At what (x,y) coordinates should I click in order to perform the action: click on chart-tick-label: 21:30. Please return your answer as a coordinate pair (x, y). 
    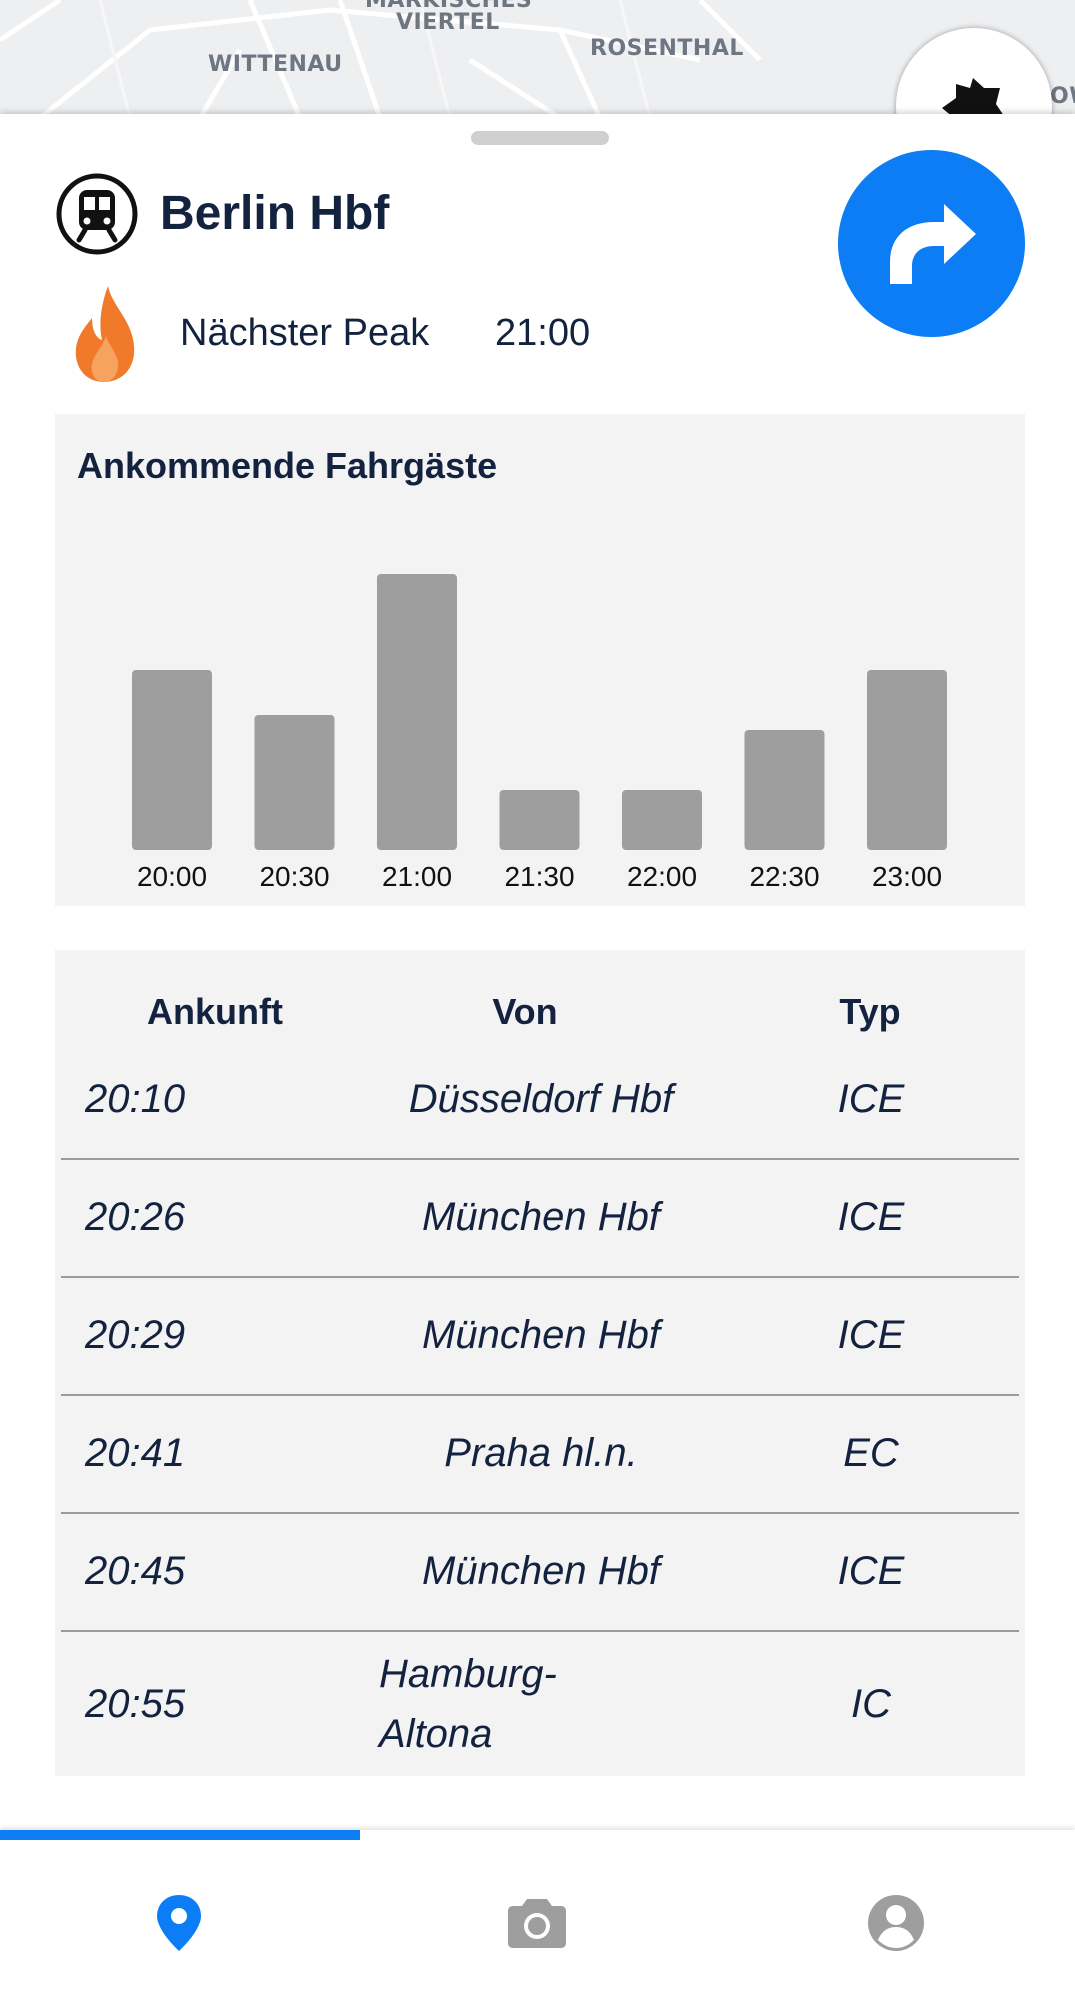
    Looking at the image, I should click on (539, 876).